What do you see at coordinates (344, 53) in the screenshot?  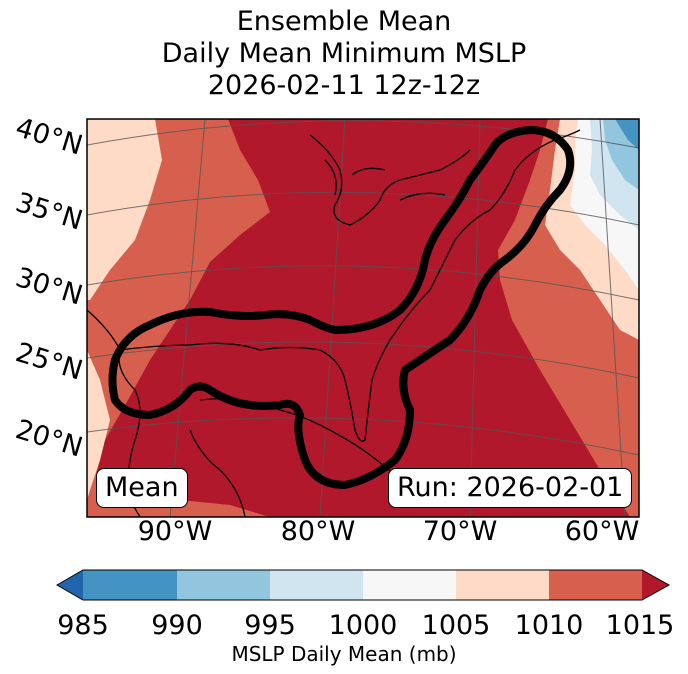 I see `title-line-2: Daily Mean Minimum MSLP` at bounding box center [344, 53].